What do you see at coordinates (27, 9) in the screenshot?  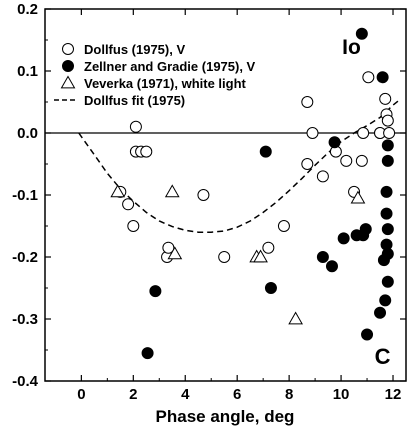 I see `y-tick-label: 0.2` at bounding box center [27, 9].